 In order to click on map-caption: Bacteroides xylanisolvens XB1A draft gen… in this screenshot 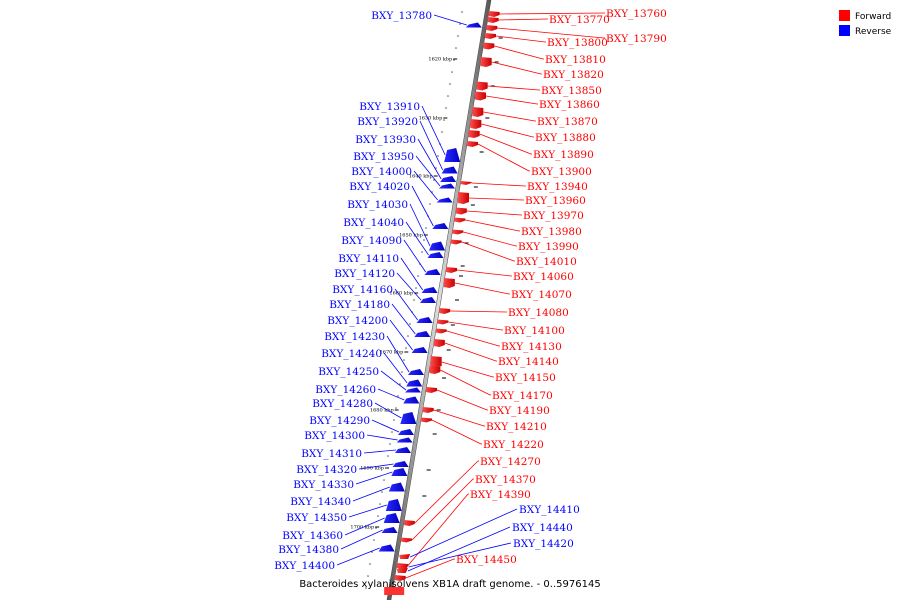, I will do `click(449, 584)`.